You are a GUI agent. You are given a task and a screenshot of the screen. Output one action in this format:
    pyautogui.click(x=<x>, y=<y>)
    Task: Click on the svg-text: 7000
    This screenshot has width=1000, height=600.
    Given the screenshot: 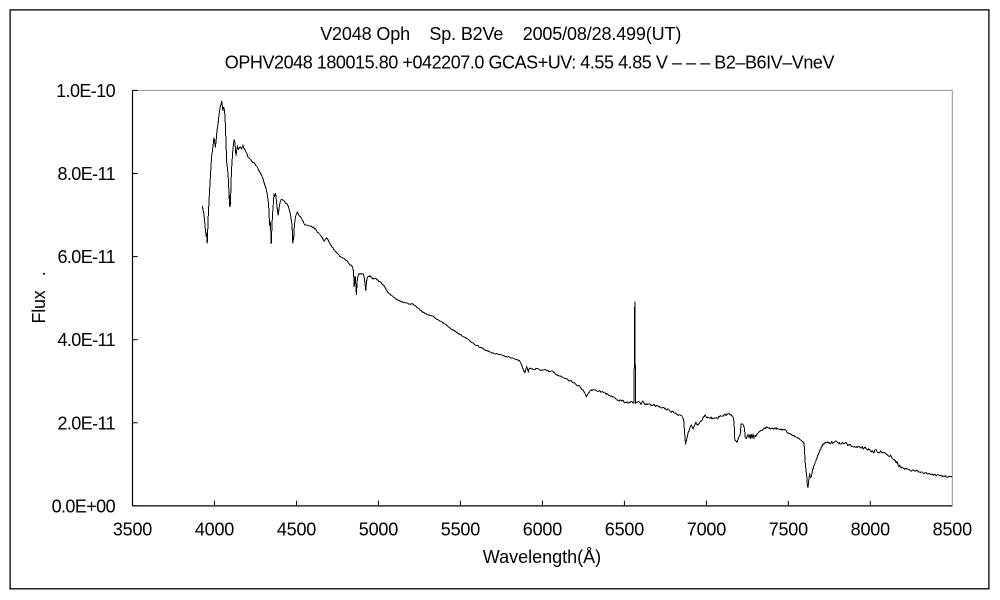 What is the action you would take?
    pyautogui.click(x=706, y=530)
    